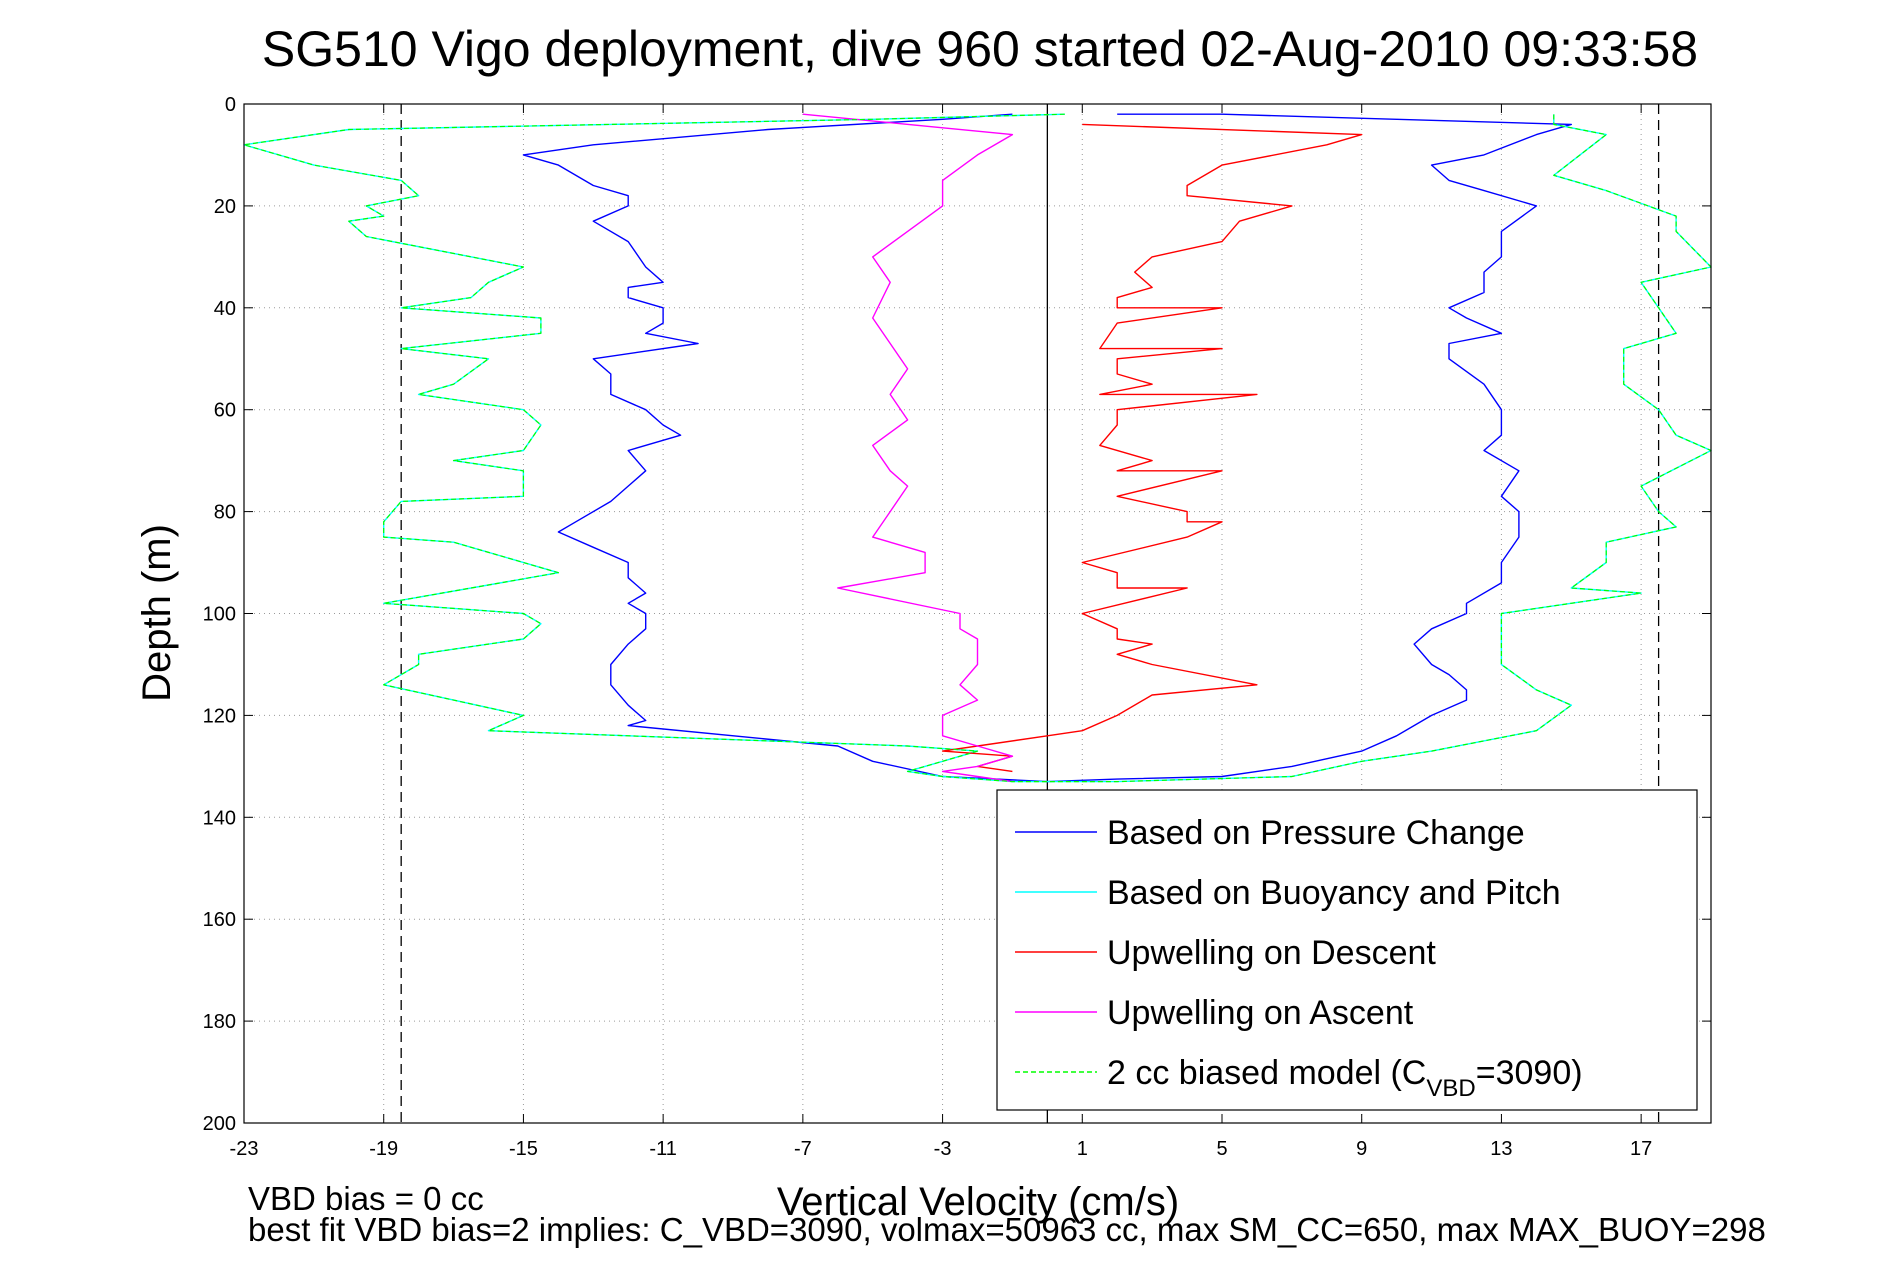 The image size is (1891, 1262). I want to click on x-axis-label: Vertical Velocity (cm/s), so click(978, 1202).